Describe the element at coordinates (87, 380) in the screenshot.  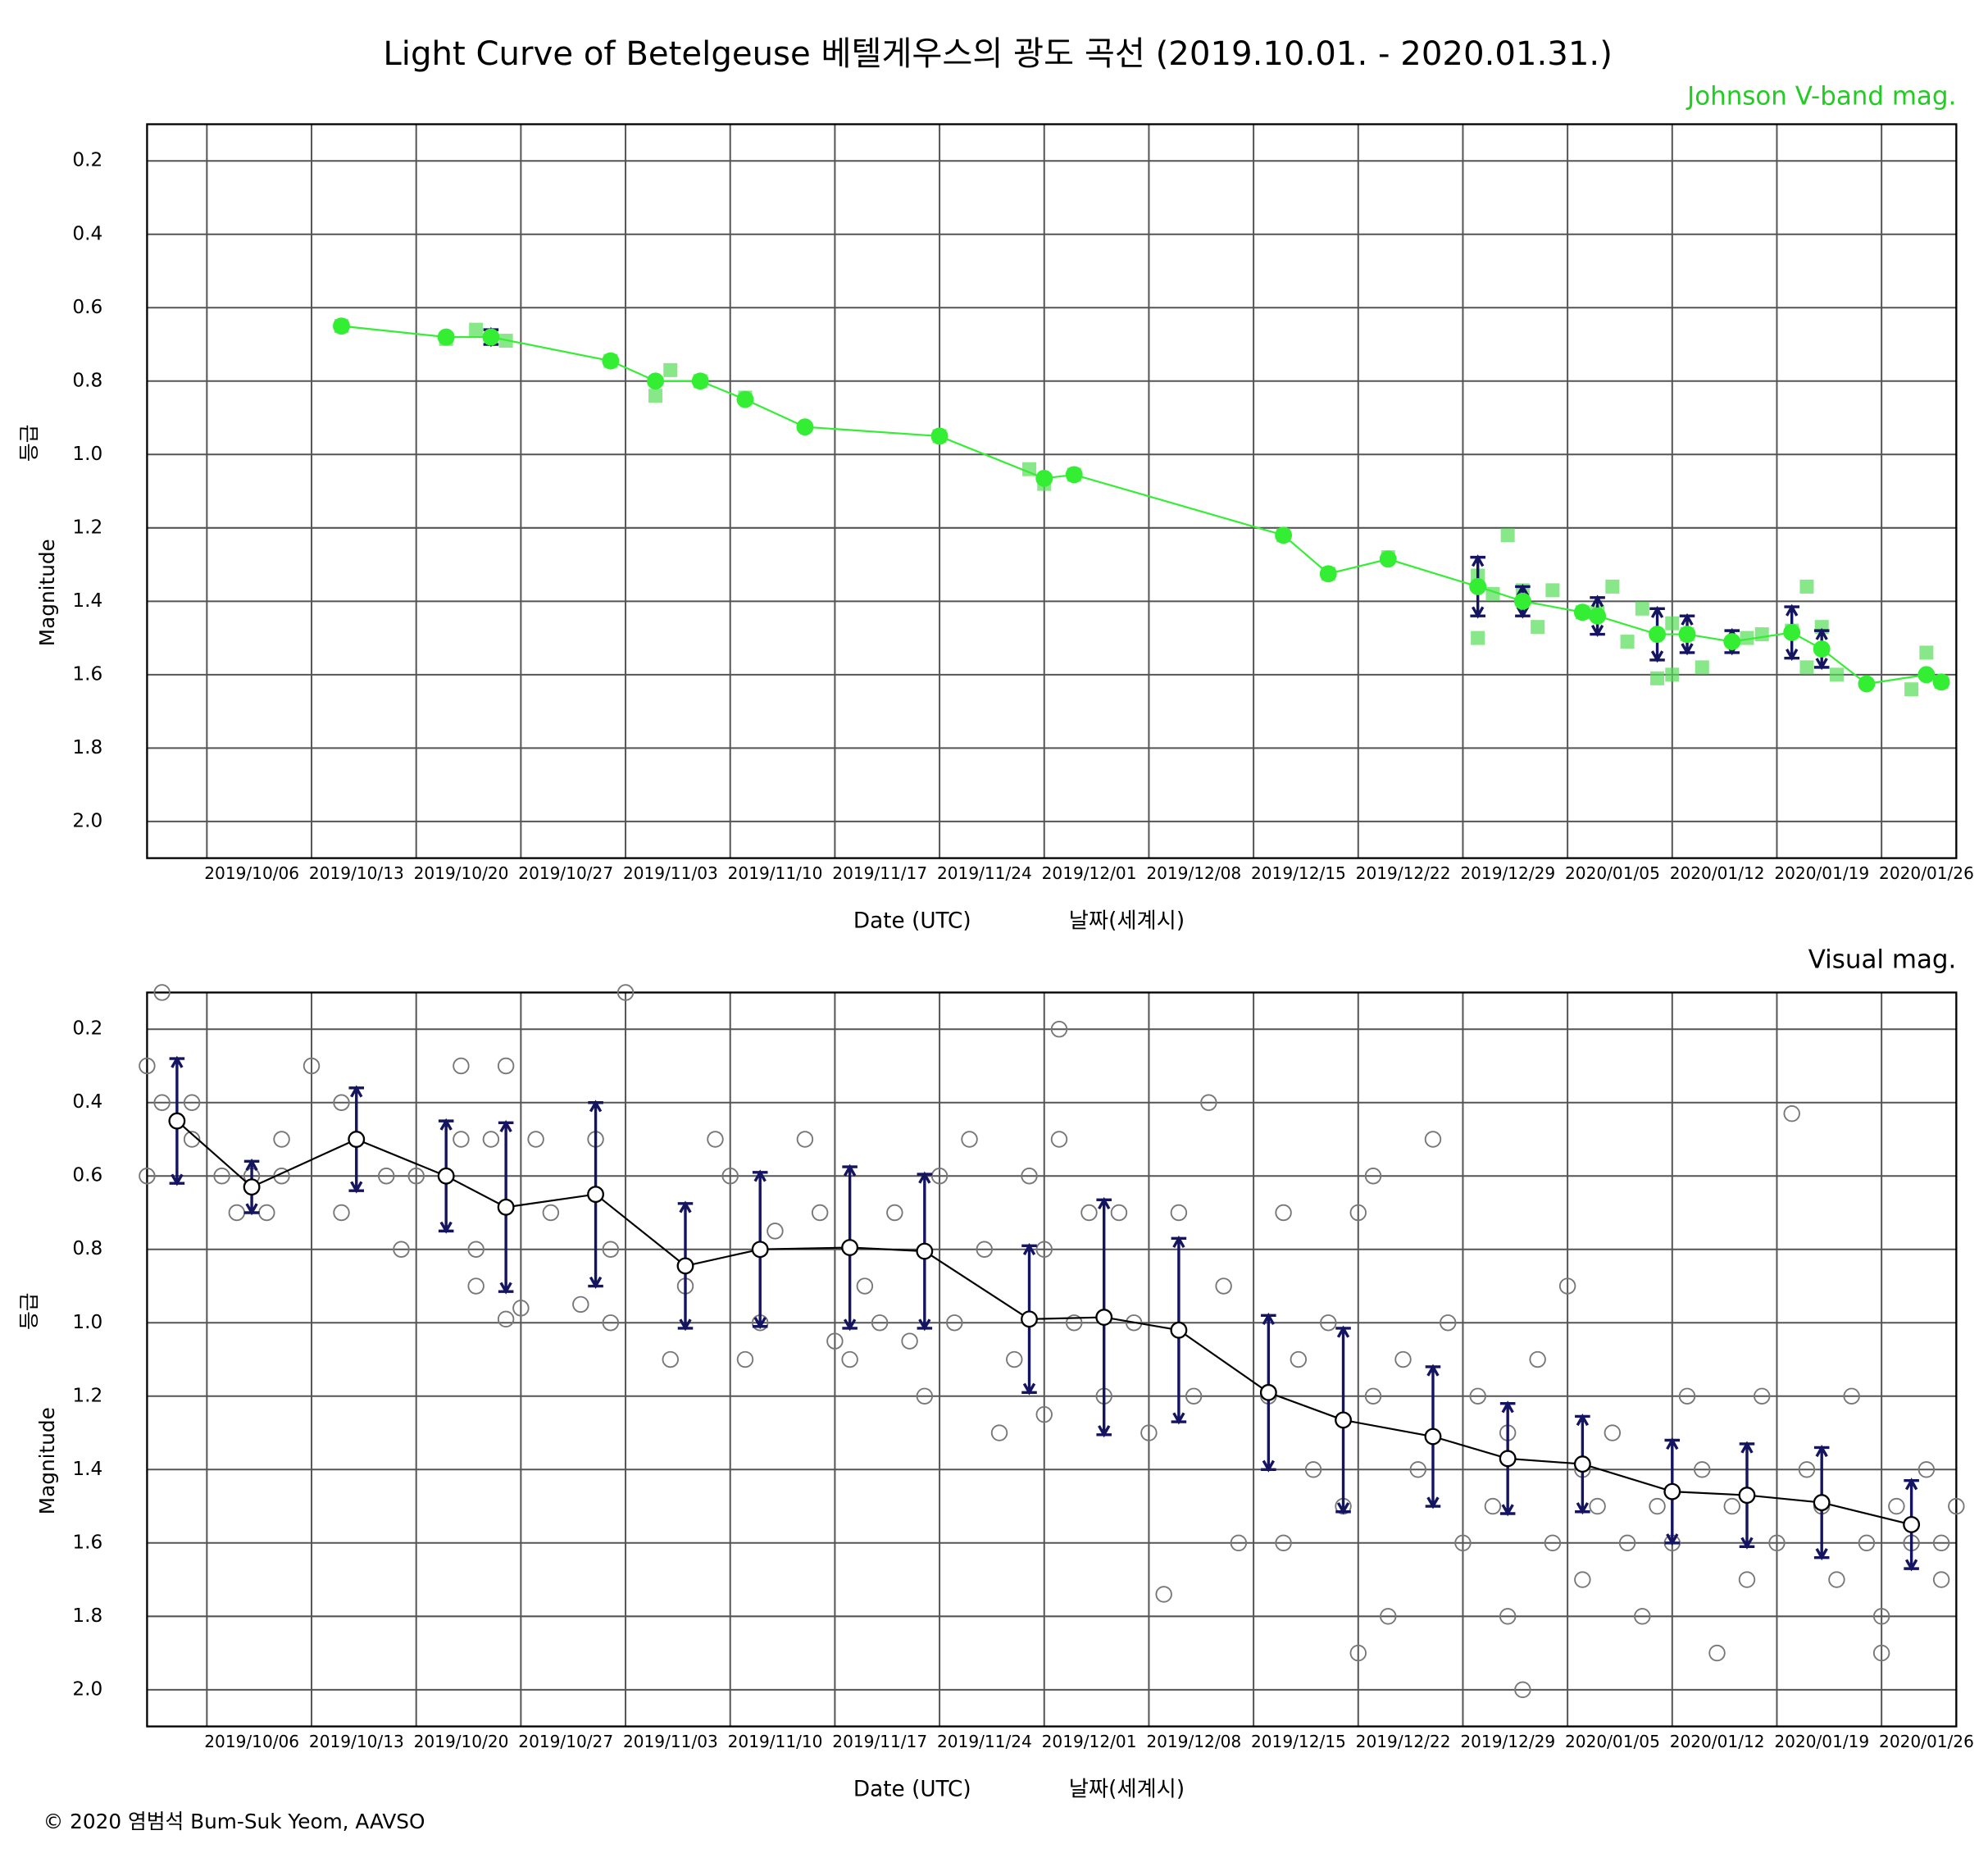
I see `y-tick-label: 0.8` at that location.